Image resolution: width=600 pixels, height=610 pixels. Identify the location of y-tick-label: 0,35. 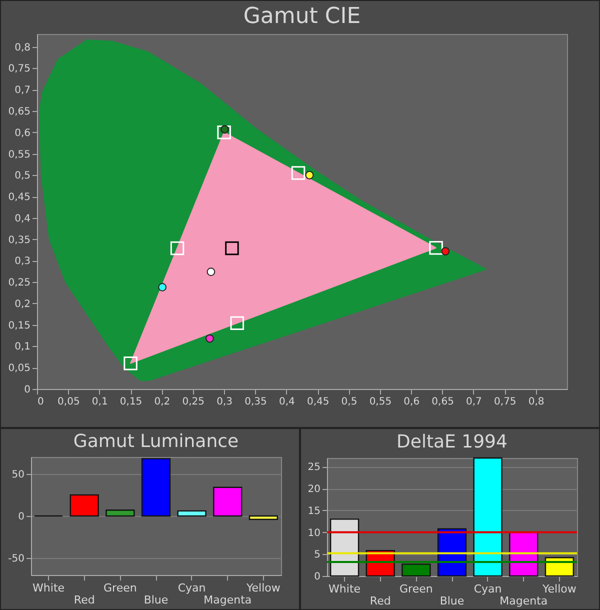
(19, 240).